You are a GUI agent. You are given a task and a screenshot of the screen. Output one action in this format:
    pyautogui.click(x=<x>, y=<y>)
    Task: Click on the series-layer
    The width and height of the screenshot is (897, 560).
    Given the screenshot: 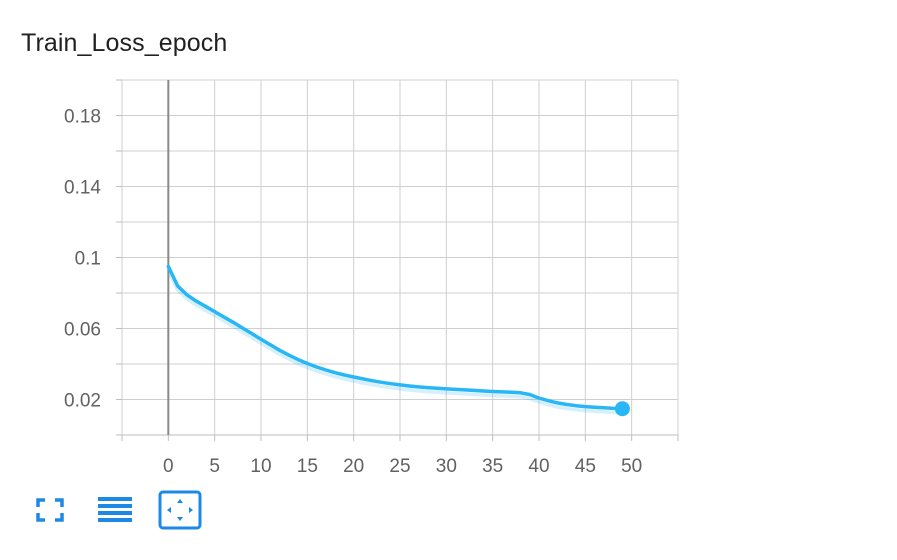 What is the action you would take?
    pyautogui.click(x=398, y=340)
    